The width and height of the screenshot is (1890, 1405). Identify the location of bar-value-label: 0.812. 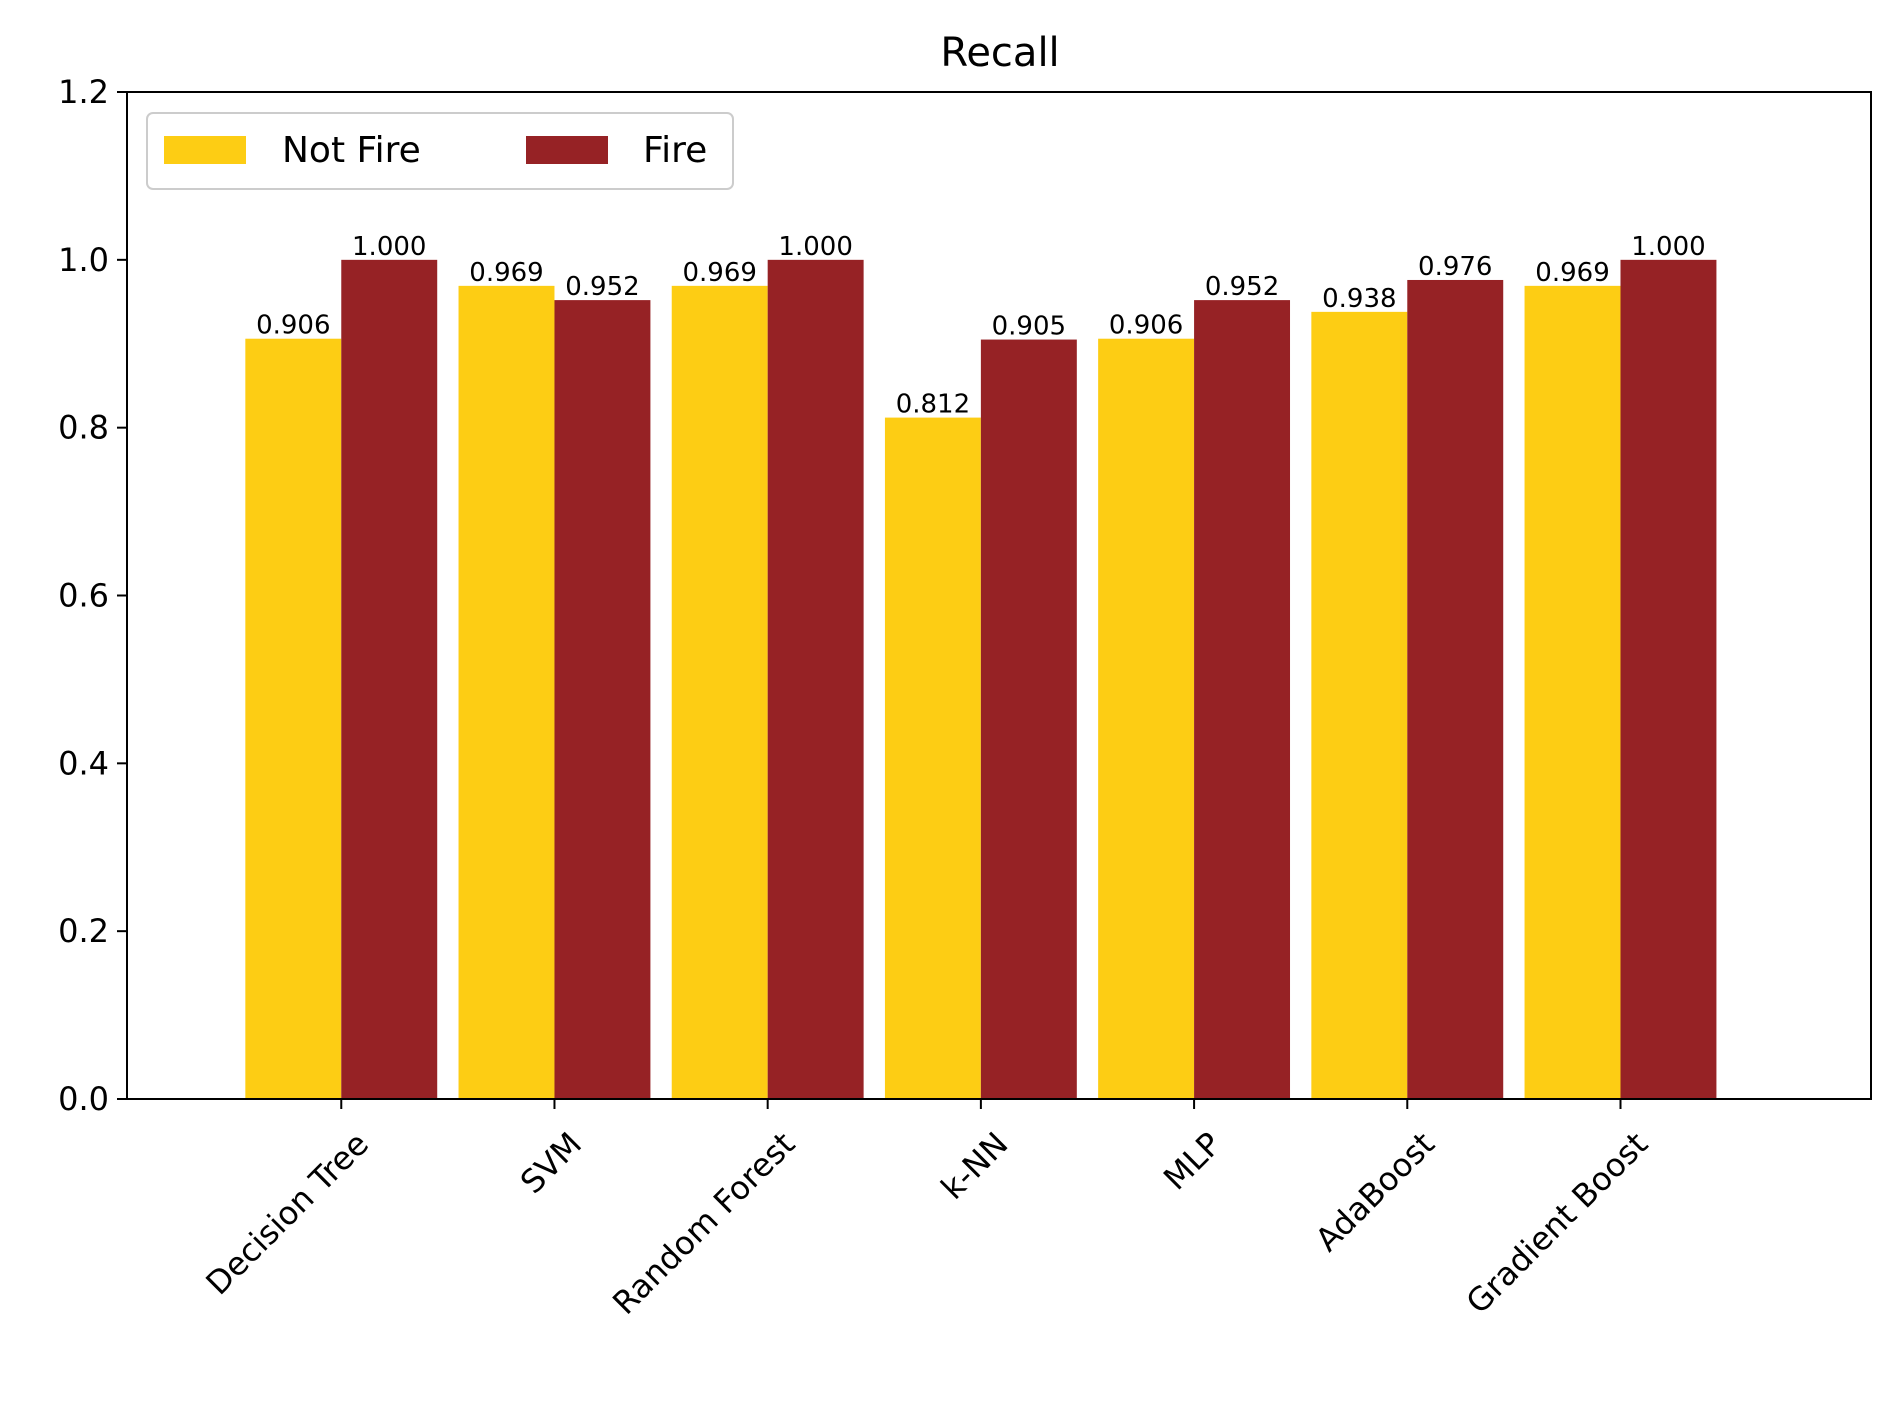
(933, 405).